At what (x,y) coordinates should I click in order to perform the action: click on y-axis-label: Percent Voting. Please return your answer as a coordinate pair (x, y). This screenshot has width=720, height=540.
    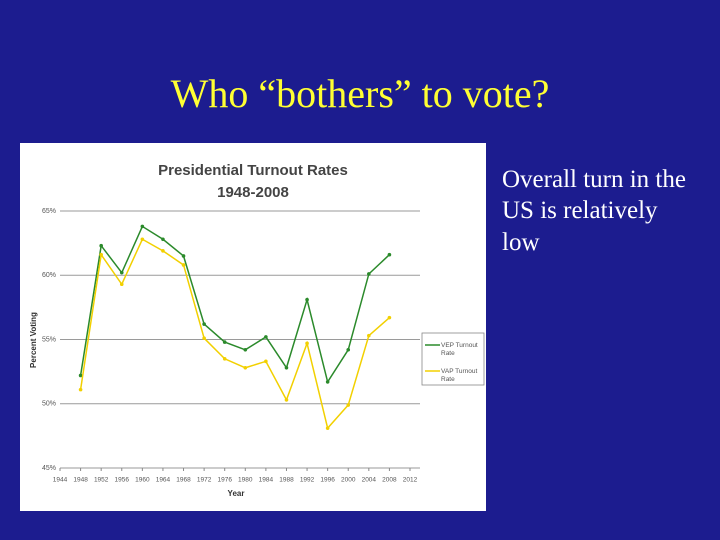
    Looking at the image, I should click on (33, 340).